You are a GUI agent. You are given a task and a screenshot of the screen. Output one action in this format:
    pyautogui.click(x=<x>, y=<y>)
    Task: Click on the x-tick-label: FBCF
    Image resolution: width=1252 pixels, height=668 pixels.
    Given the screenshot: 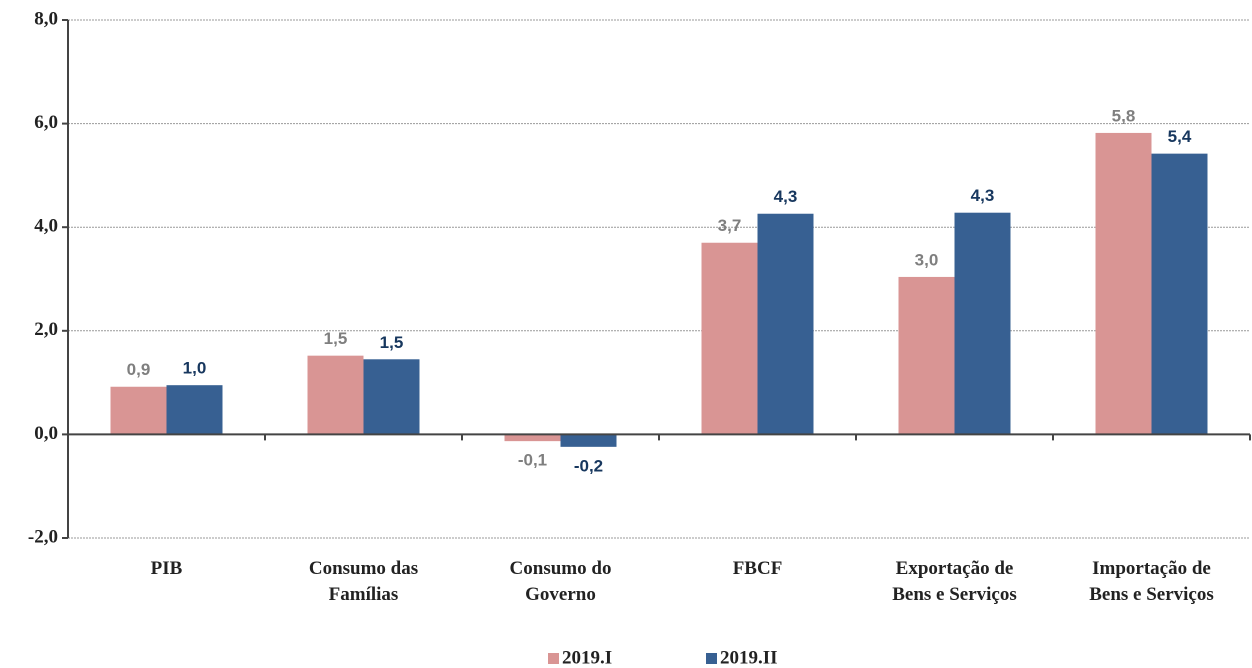 What is the action you would take?
    pyautogui.click(x=758, y=568)
    